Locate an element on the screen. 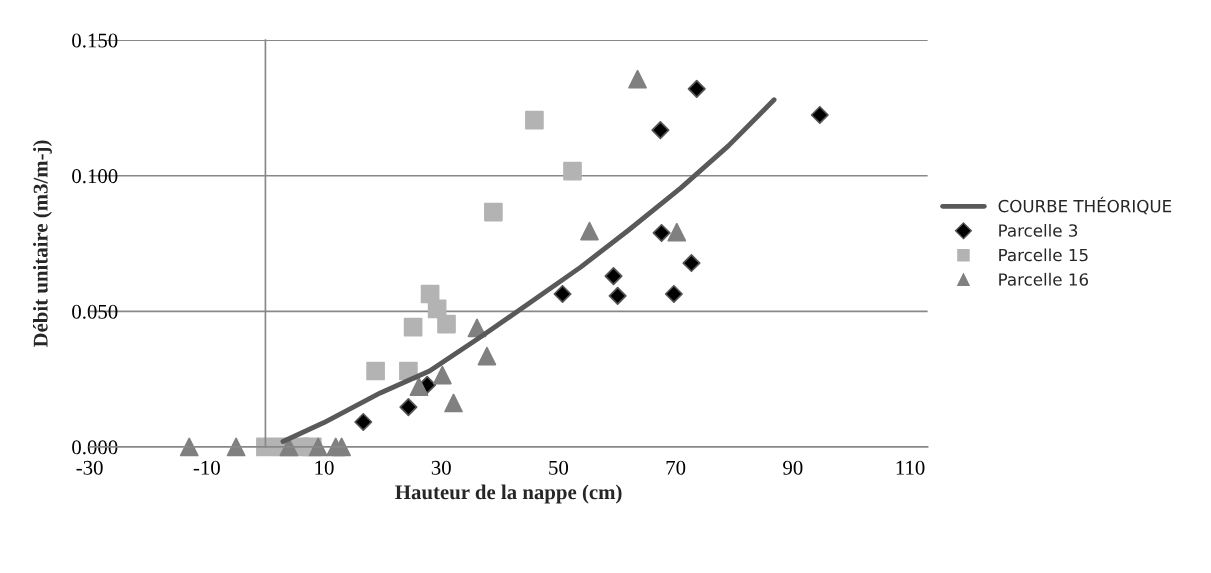 The width and height of the screenshot is (1211, 573). x-tick-label: -30 is located at coordinates (89, 467).